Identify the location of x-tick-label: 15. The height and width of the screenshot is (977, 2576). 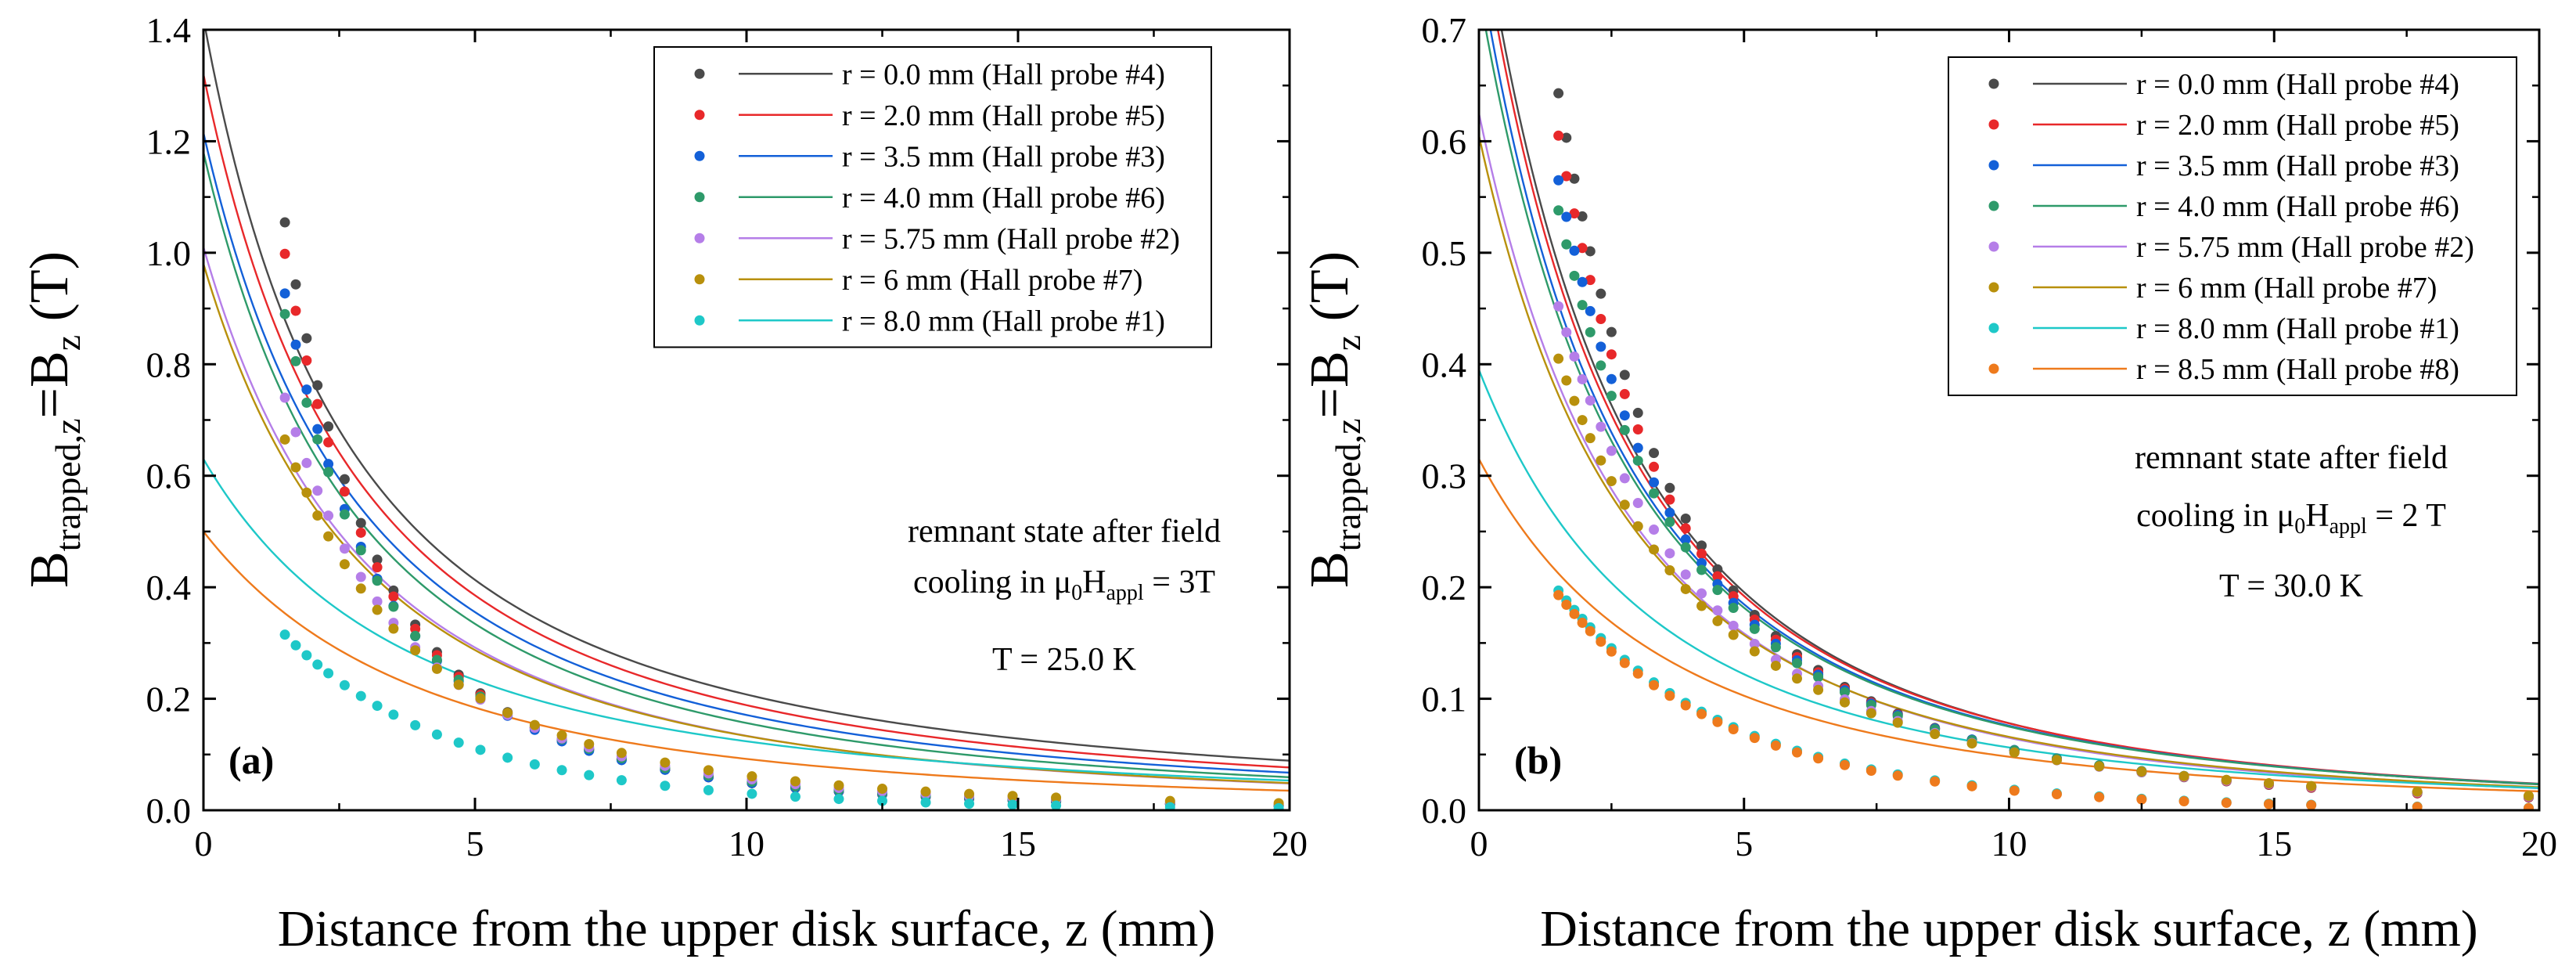
(2274, 843).